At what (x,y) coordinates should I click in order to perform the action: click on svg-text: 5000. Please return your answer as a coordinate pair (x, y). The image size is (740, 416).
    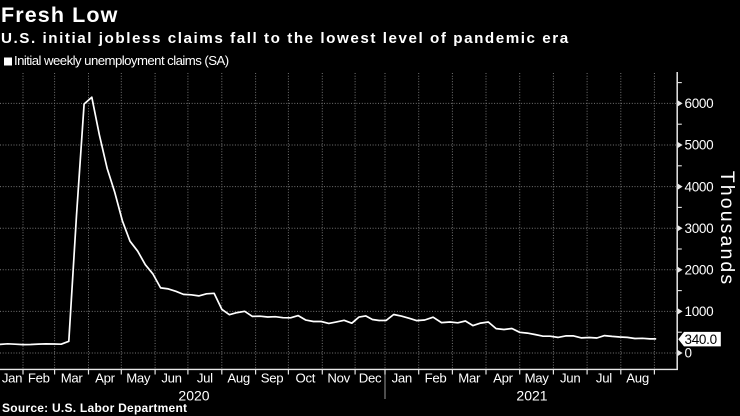
    Looking at the image, I should click on (699, 145).